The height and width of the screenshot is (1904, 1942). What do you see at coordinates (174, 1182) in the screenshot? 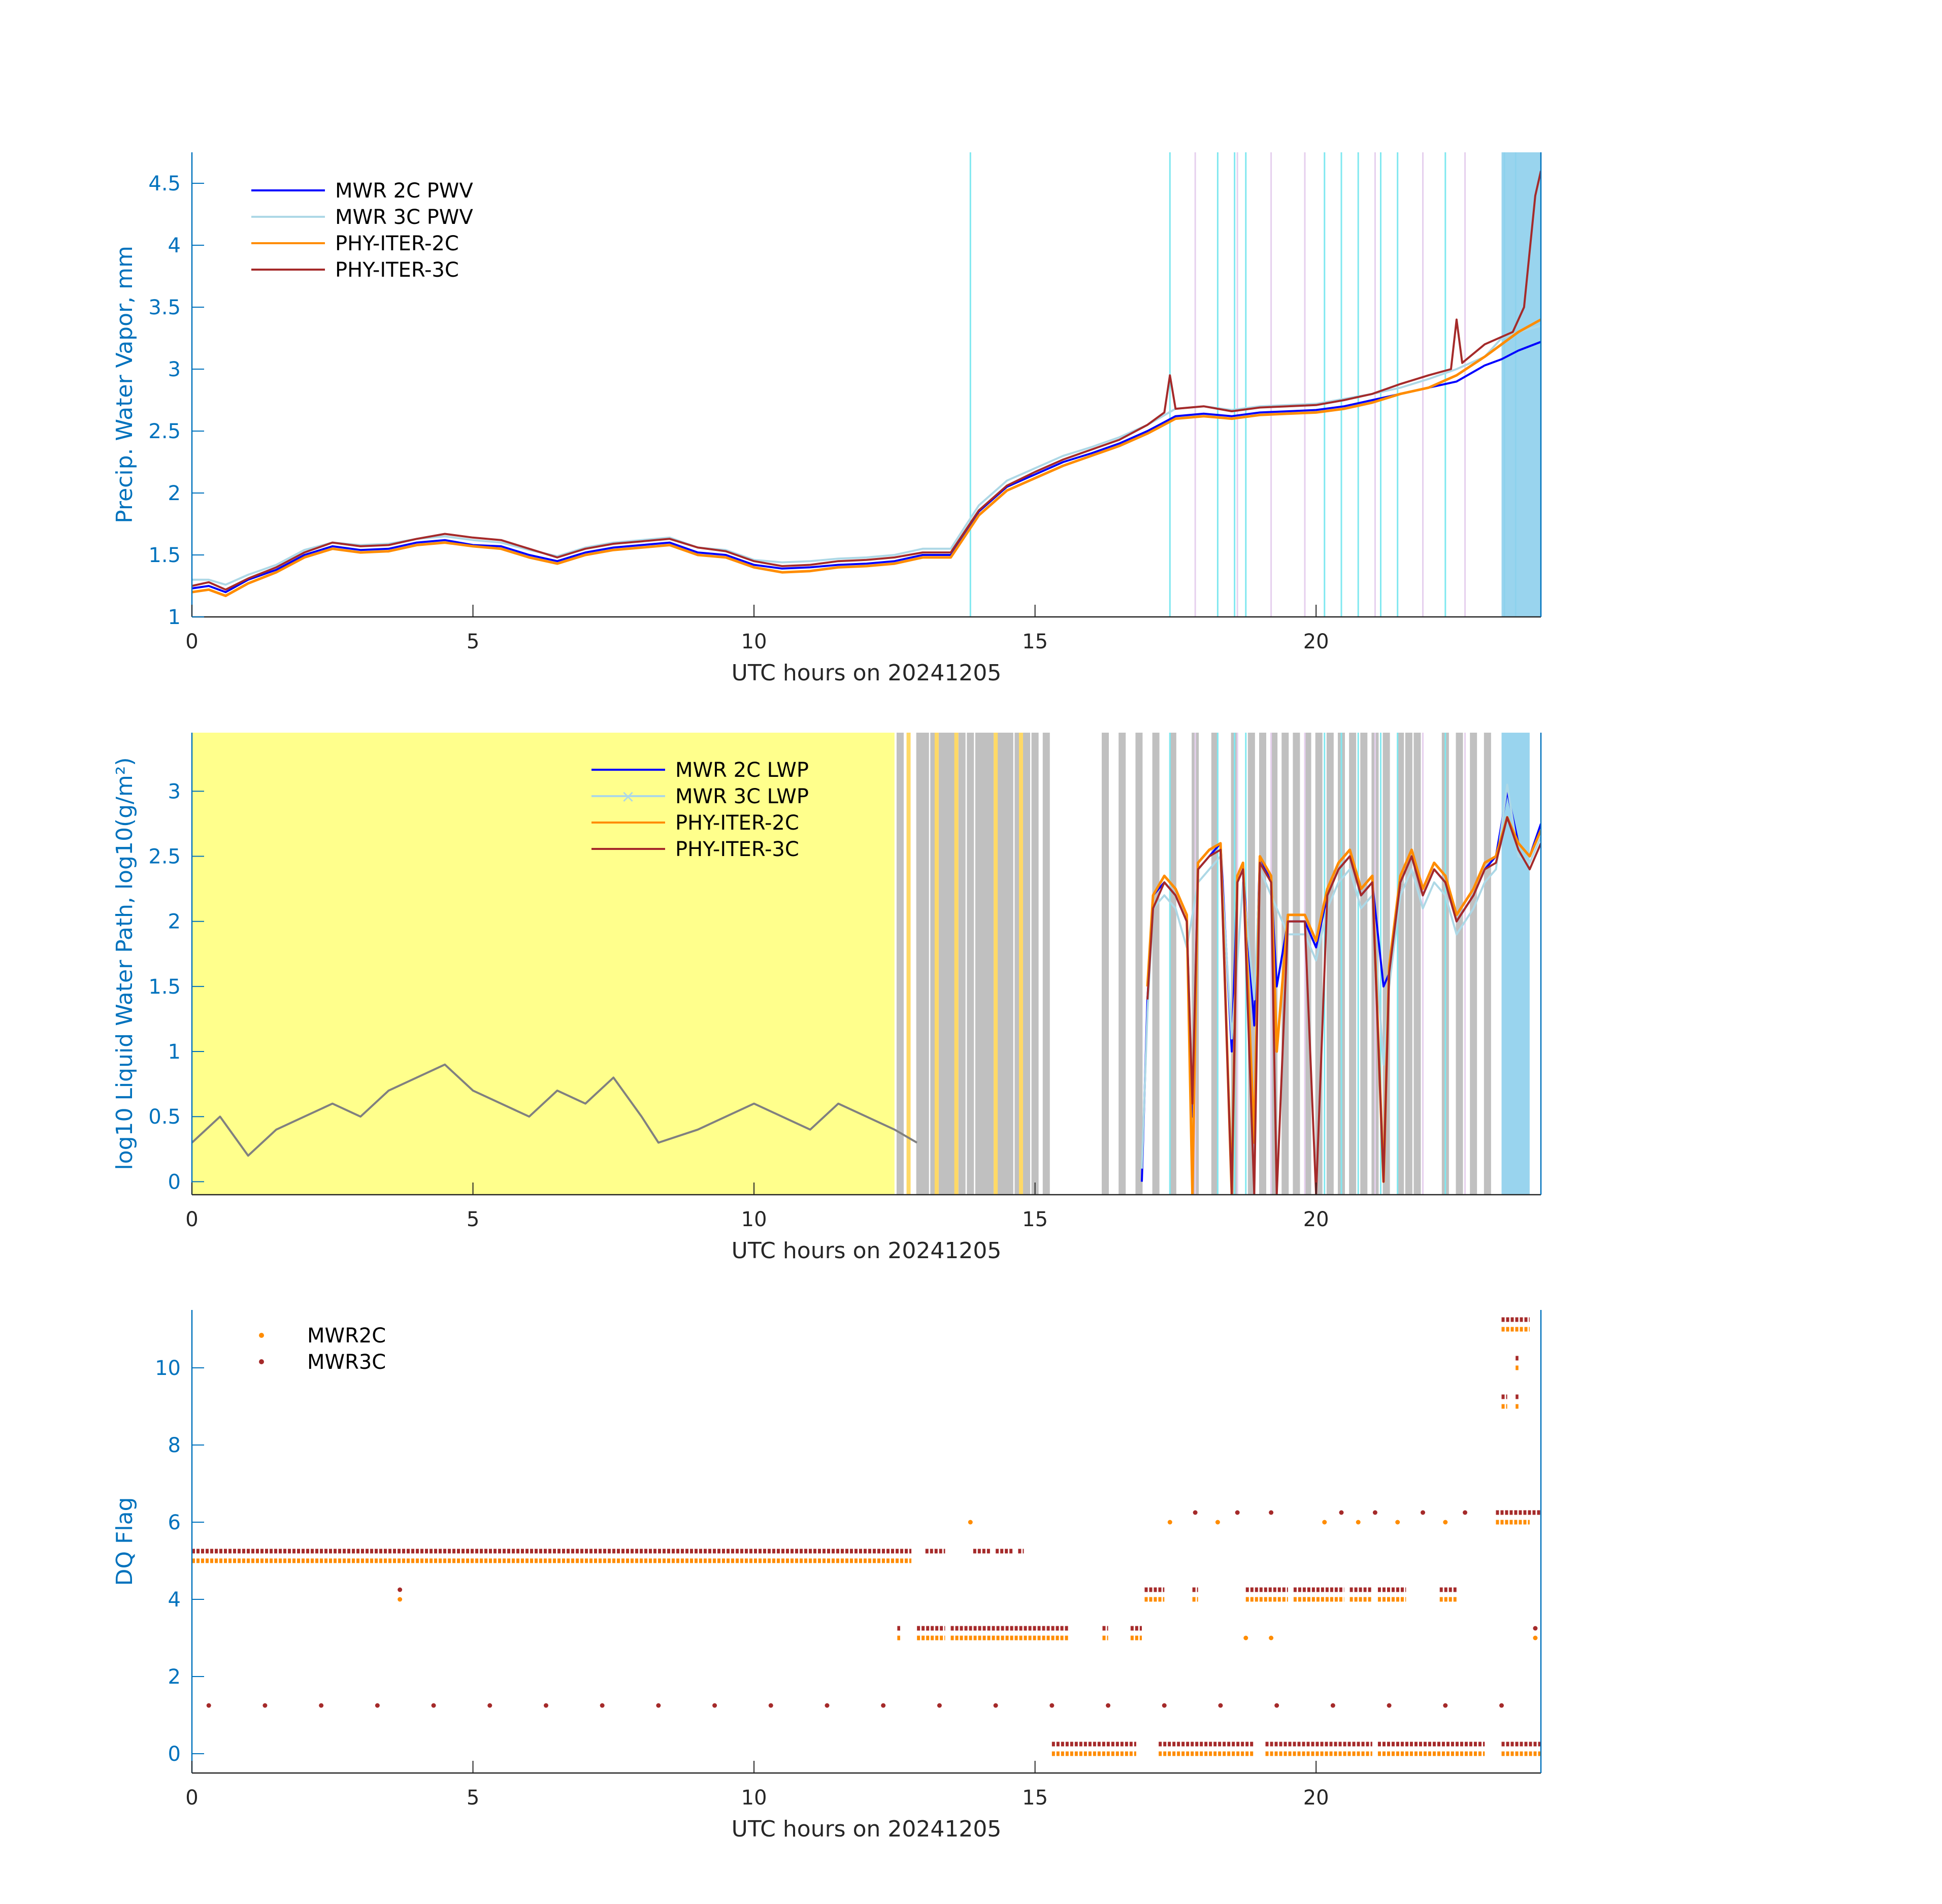
I see `y-tick-label: 0` at bounding box center [174, 1182].